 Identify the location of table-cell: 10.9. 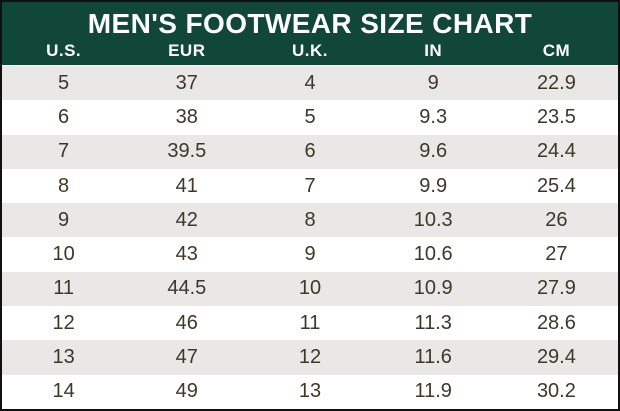
(433, 288).